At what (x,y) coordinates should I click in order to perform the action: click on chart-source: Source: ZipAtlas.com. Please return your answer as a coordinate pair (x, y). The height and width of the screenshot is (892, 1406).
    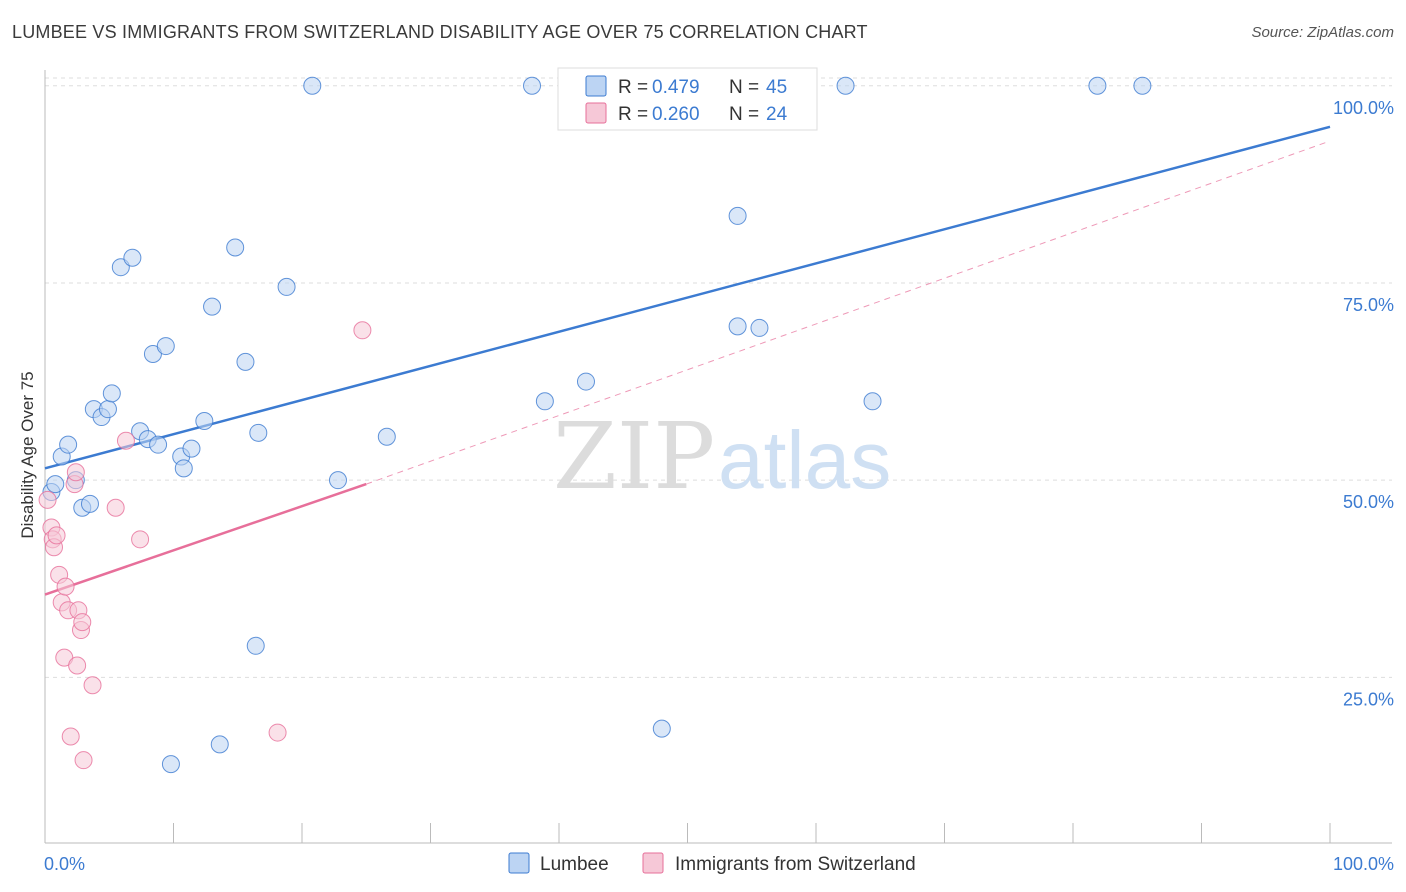
    Looking at the image, I should click on (1322, 32).